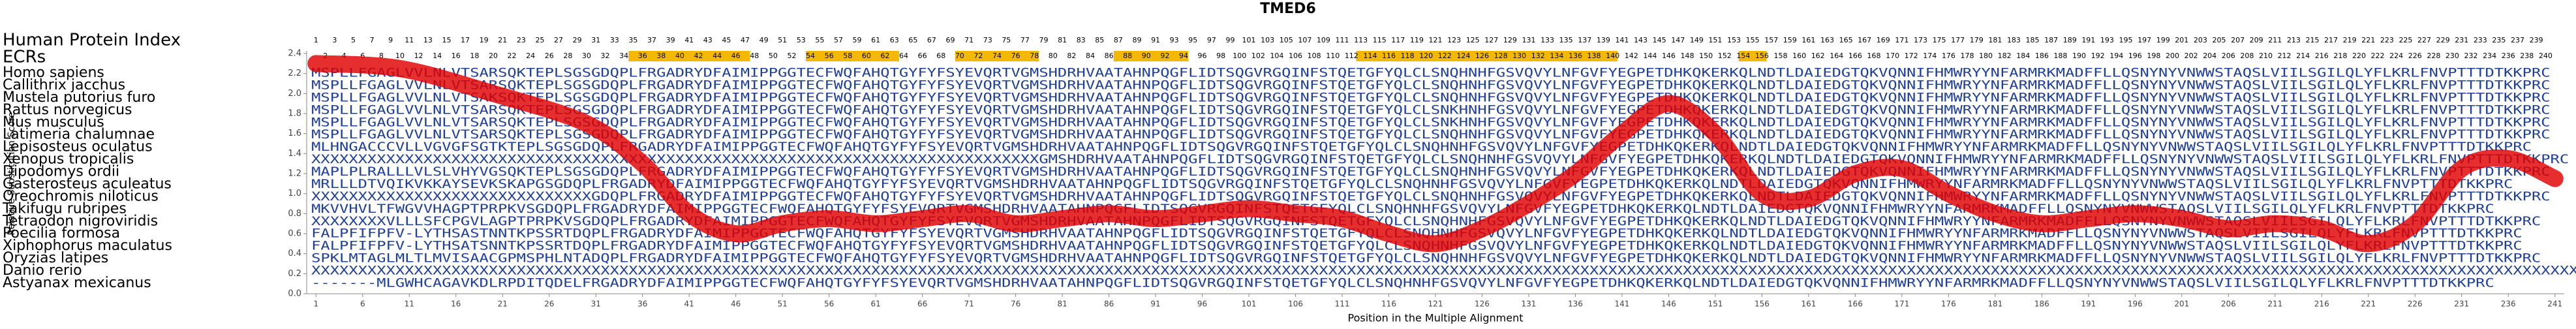 This screenshot has width=2576, height=329. I want to click on position-index: 216, so click(2322, 56).